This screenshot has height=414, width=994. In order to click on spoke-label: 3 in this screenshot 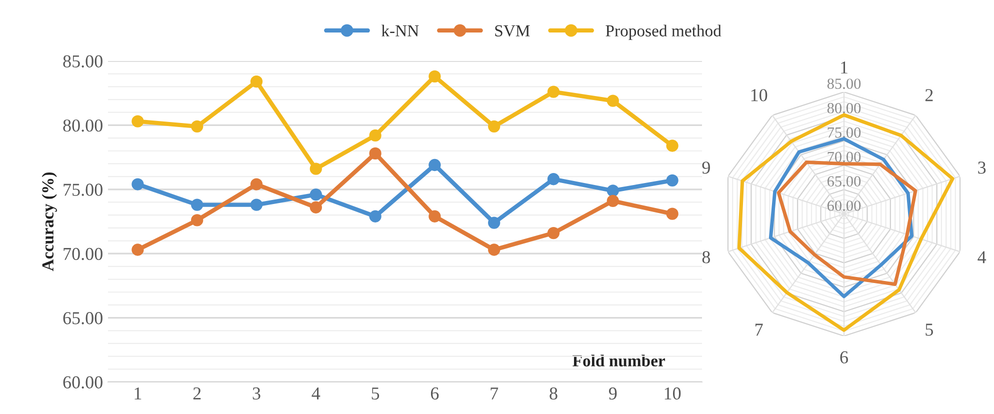, I will do `click(982, 168)`.